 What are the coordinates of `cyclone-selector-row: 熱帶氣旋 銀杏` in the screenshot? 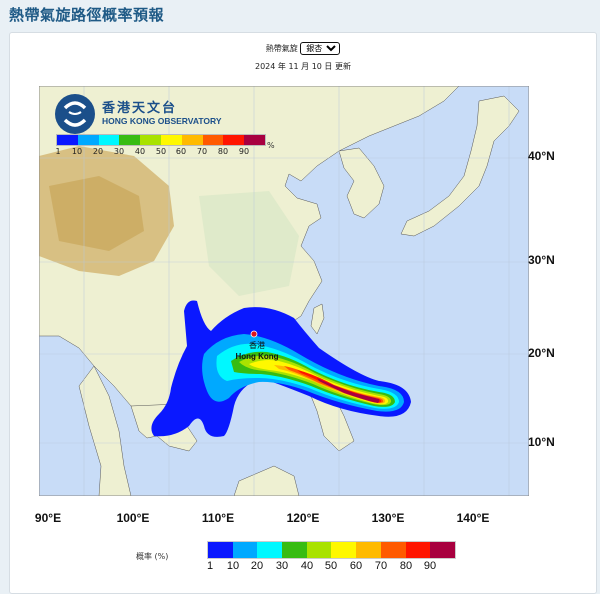 It's located at (303, 48).